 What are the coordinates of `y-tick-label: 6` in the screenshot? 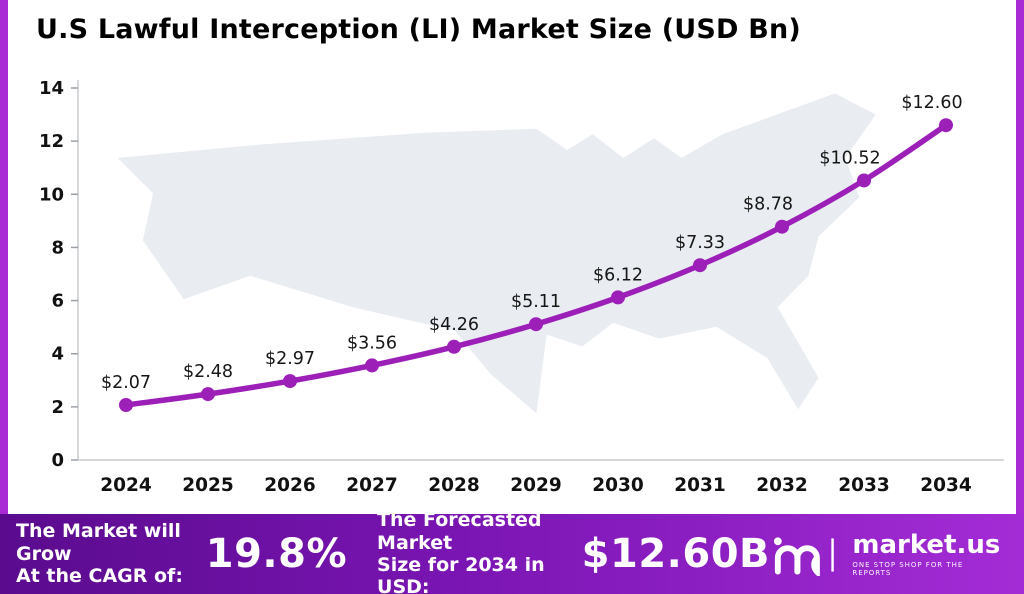 It's located at (57, 301).